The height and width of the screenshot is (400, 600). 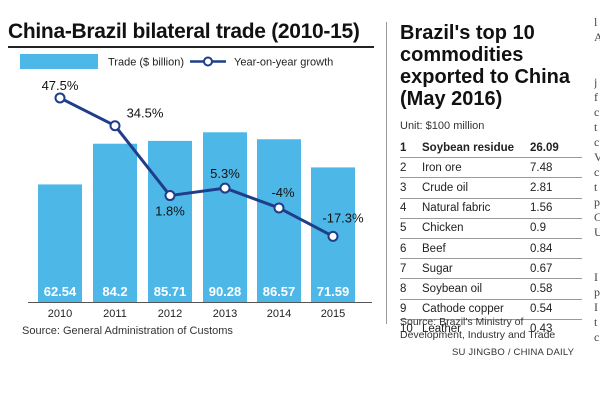 I want to click on commodity-cell: Iron ore, so click(x=476, y=168).